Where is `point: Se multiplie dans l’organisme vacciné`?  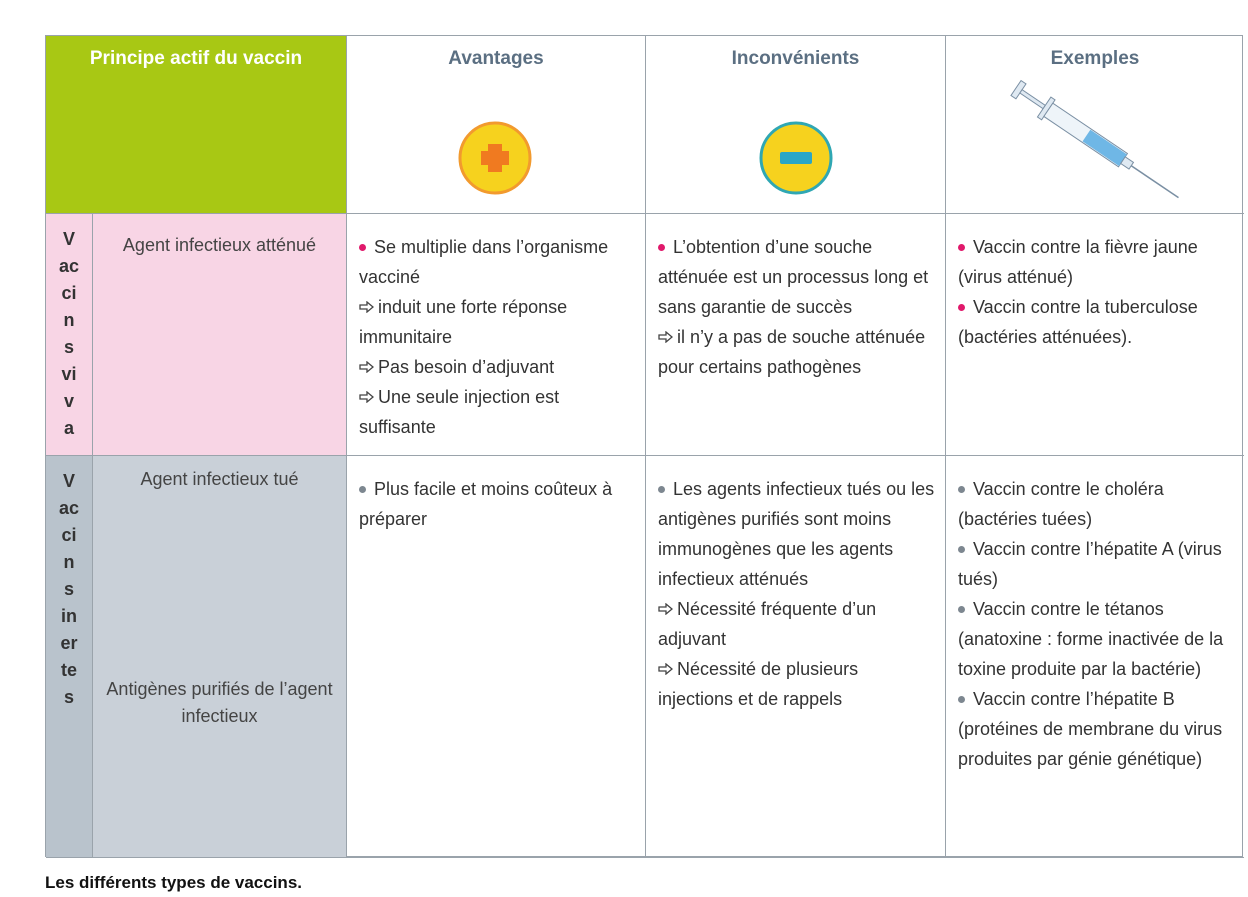 point: Se multiplie dans l’organisme vacciné is located at coordinates (497, 262).